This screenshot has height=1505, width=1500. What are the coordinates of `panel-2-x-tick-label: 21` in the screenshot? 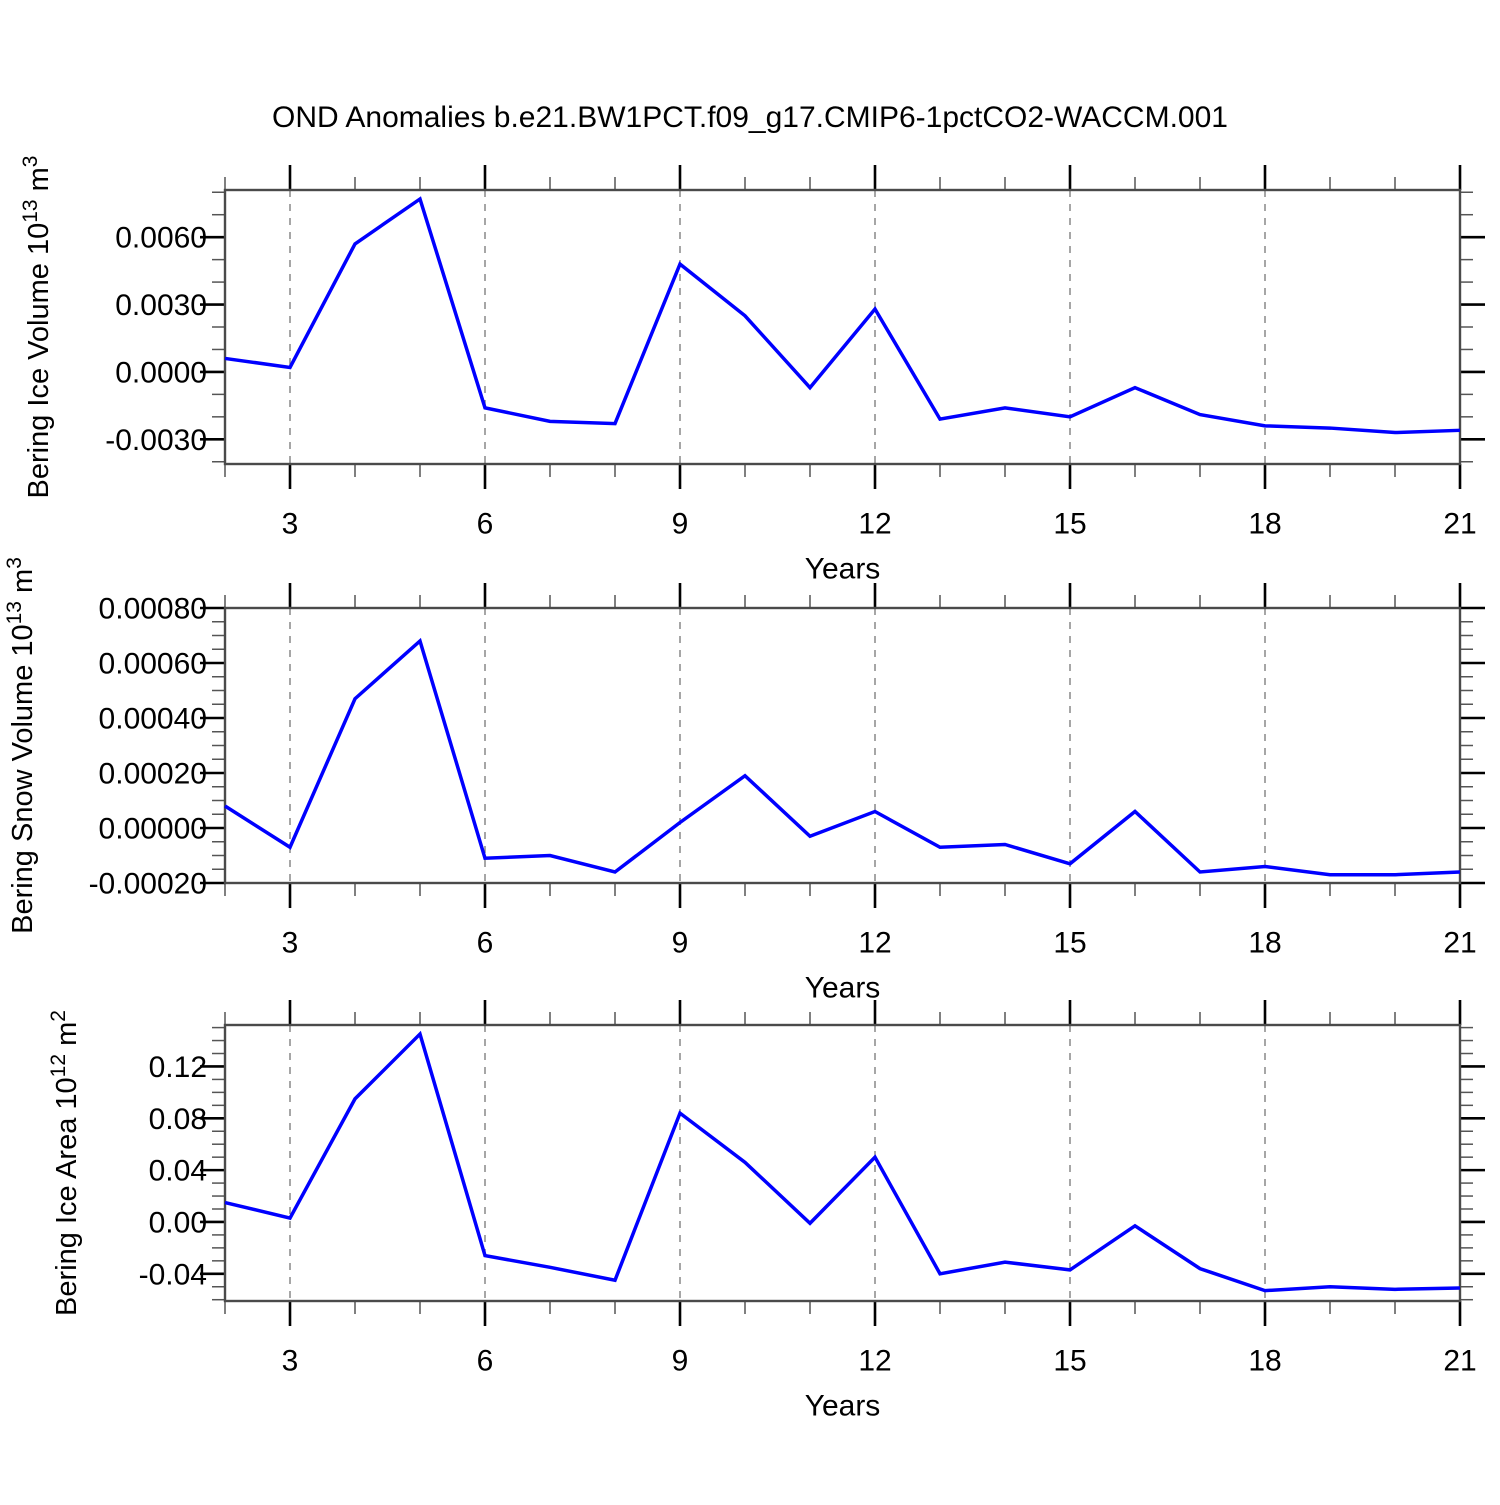 It's located at (1459, 943).